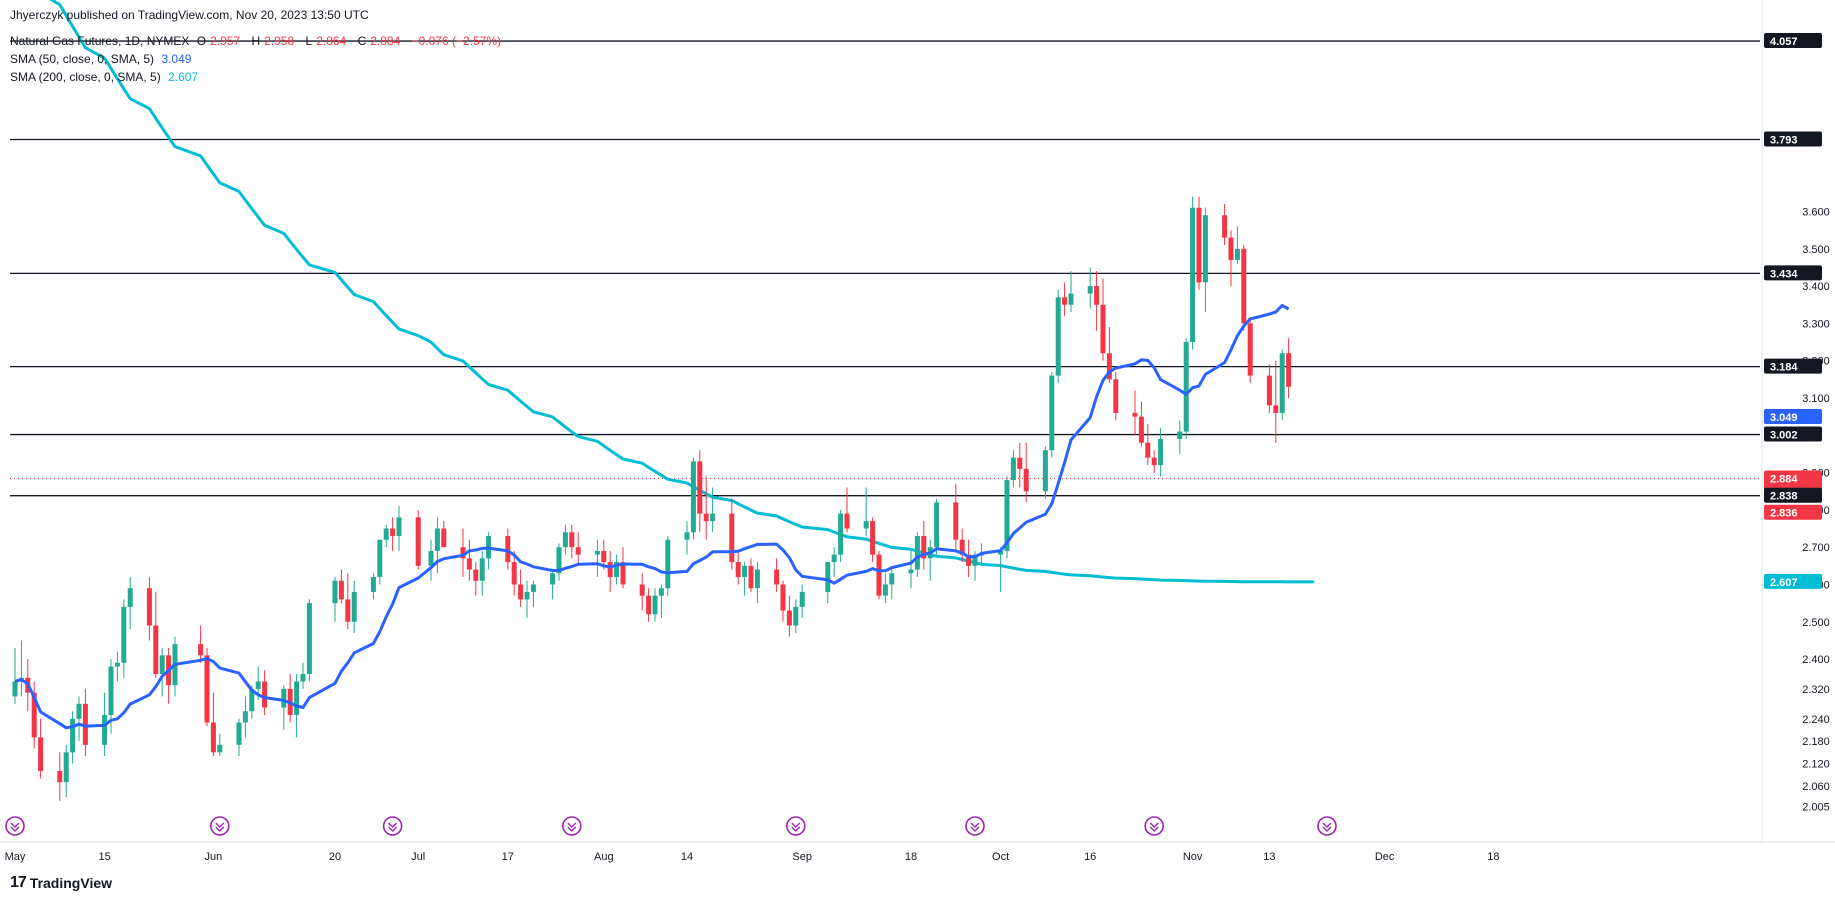 This screenshot has width=1835, height=901. What do you see at coordinates (1793, 495) in the screenshot?
I see `price-badge-level: 2.838` at bounding box center [1793, 495].